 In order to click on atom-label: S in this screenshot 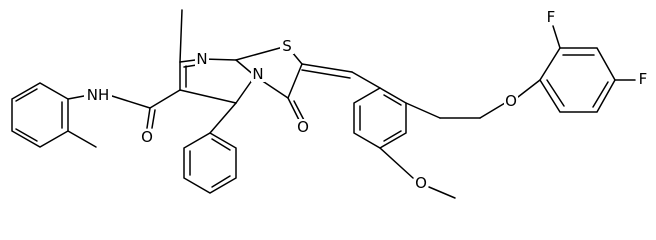, I will do `click(287, 46)`.